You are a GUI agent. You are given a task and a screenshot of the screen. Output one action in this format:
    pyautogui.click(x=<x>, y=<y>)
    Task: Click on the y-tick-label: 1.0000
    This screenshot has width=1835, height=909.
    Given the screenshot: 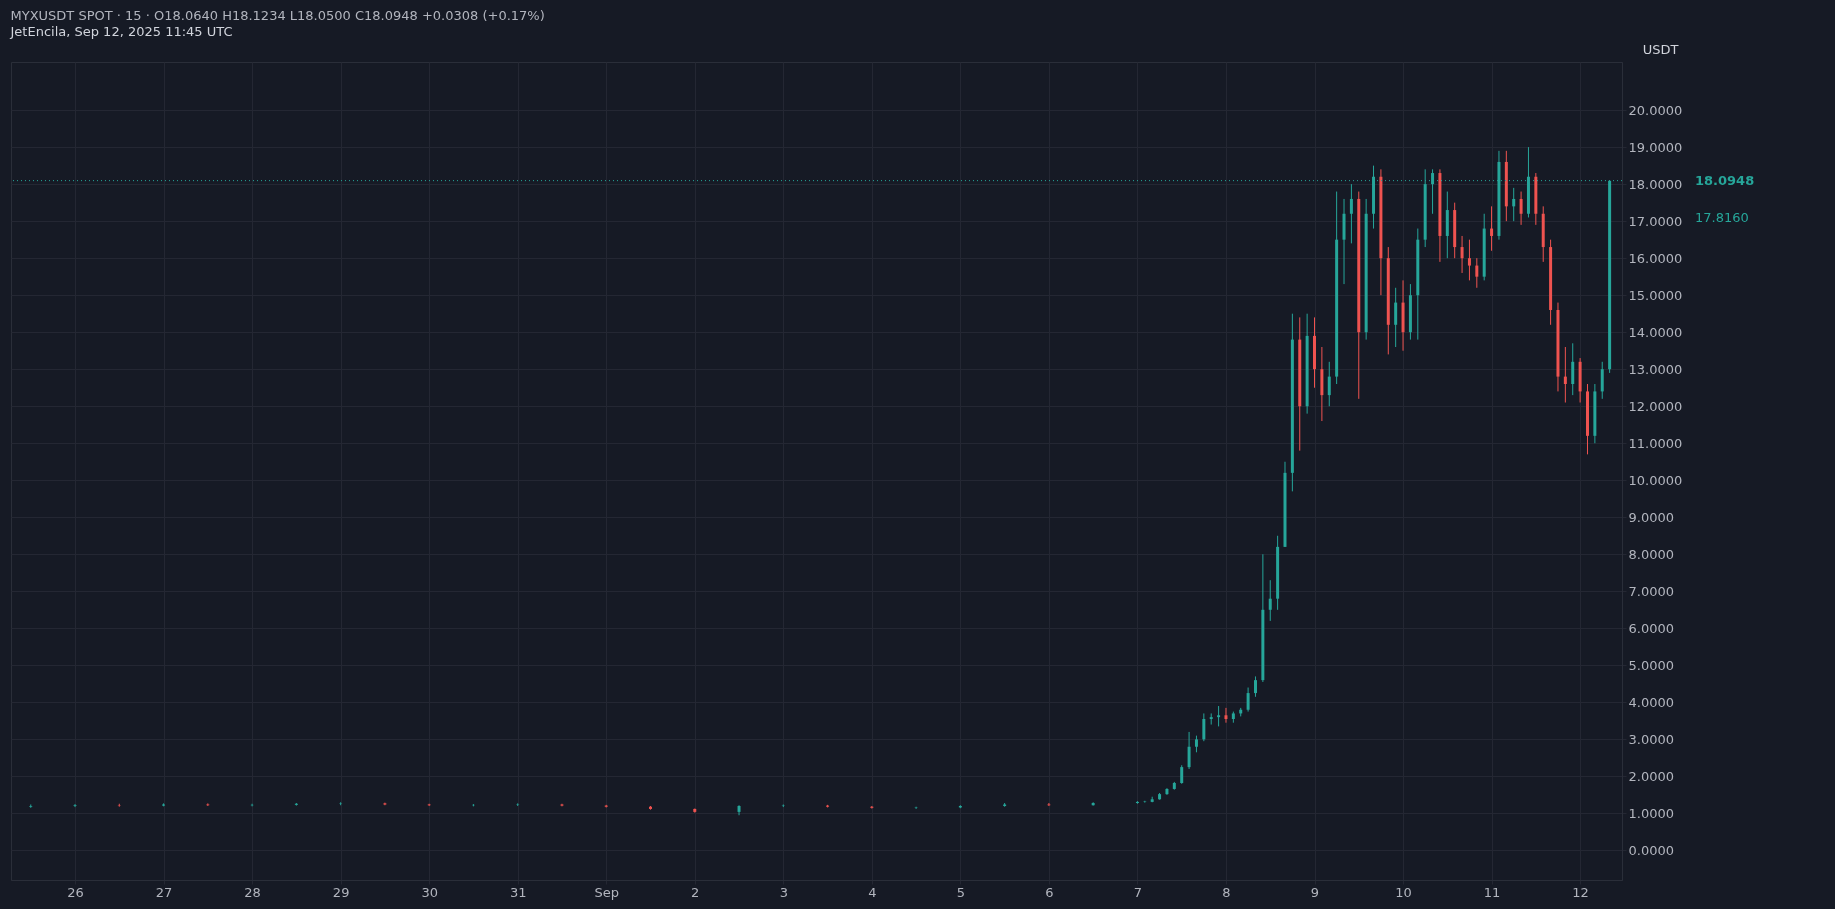 What is the action you would take?
    pyautogui.click(x=1651, y=813)
    